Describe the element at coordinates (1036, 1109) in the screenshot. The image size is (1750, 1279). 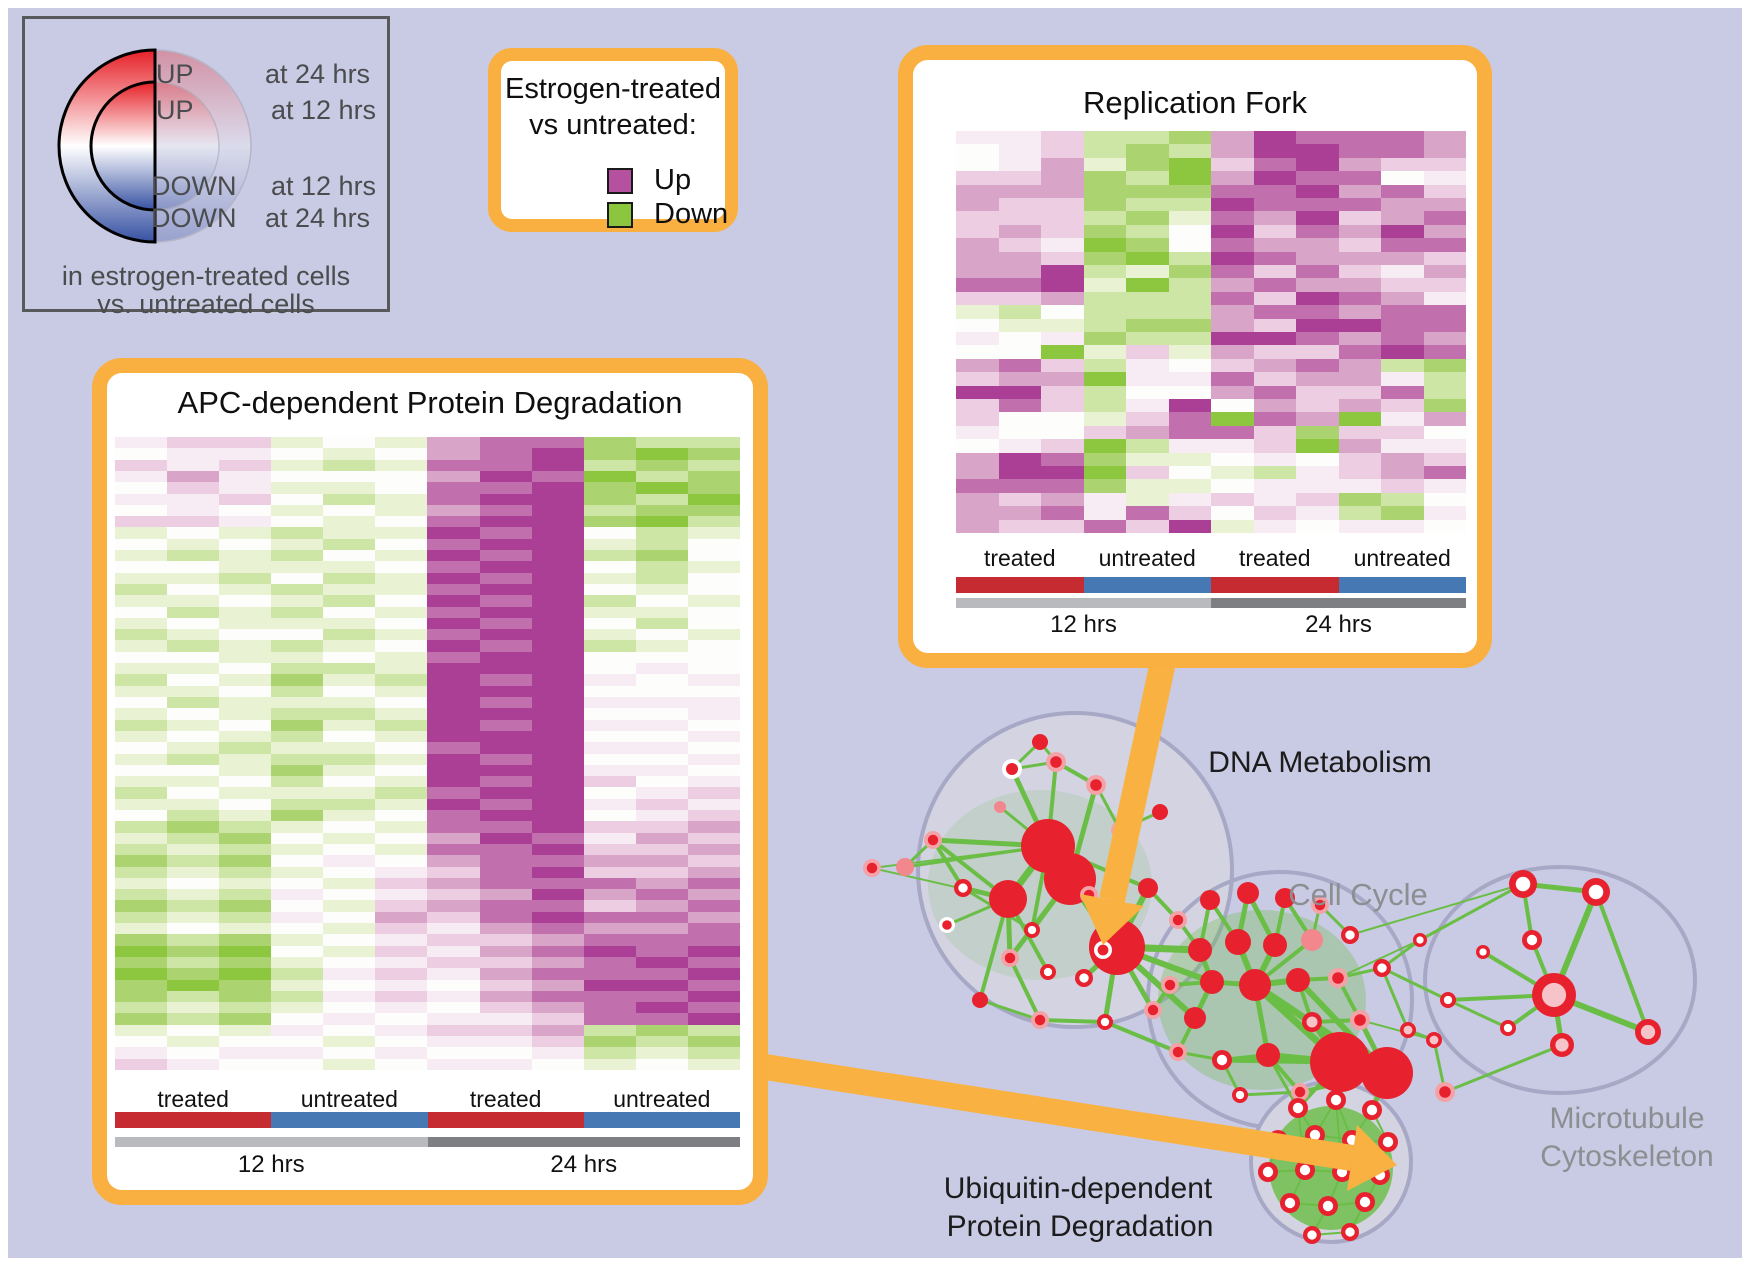
I see `annotation-arrow-shaft` at that location.